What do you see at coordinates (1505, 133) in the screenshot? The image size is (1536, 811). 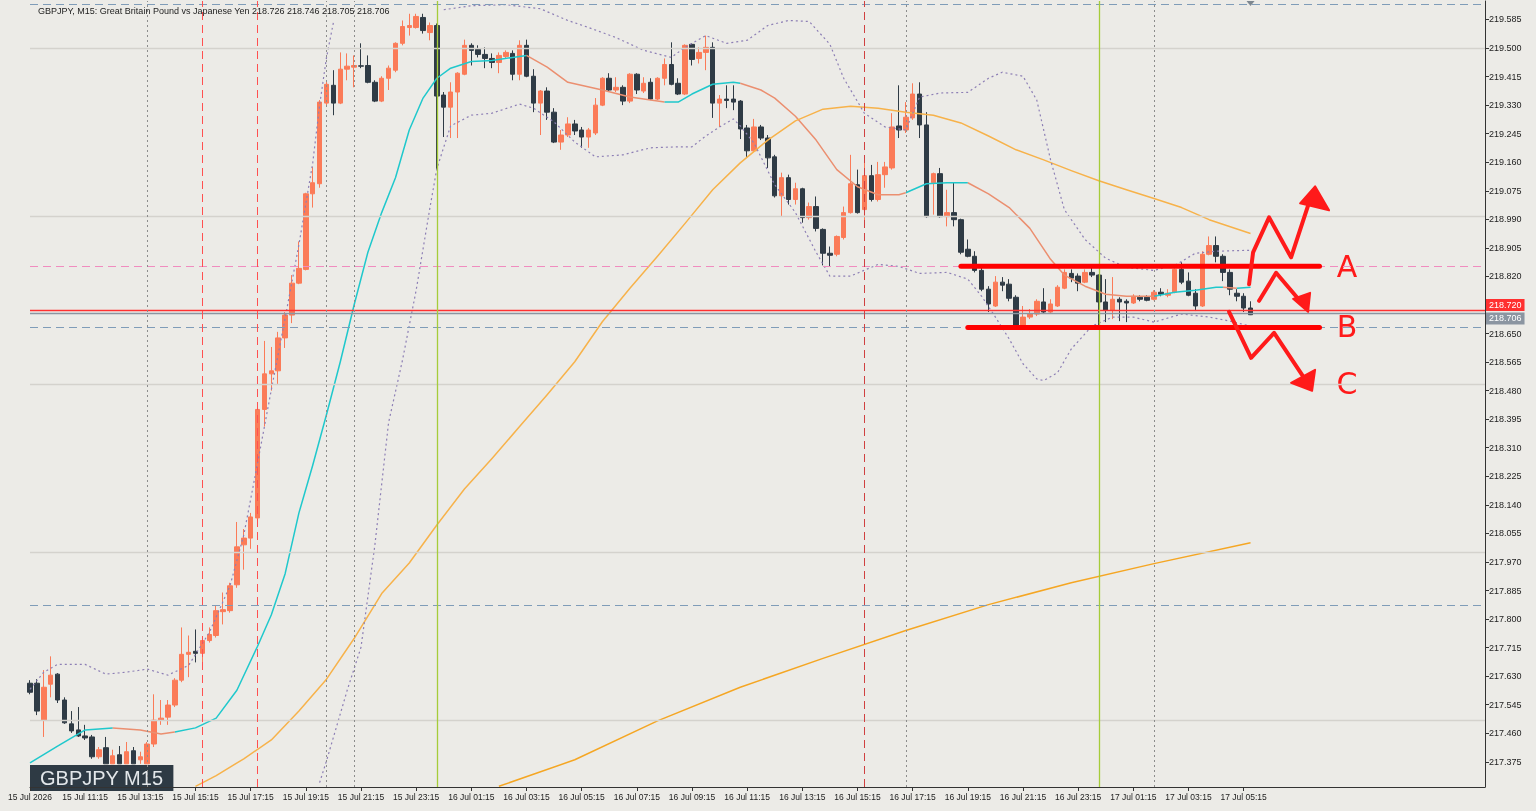 I see `y-tick-label: 219.245` at bounding box center [1505, 133].